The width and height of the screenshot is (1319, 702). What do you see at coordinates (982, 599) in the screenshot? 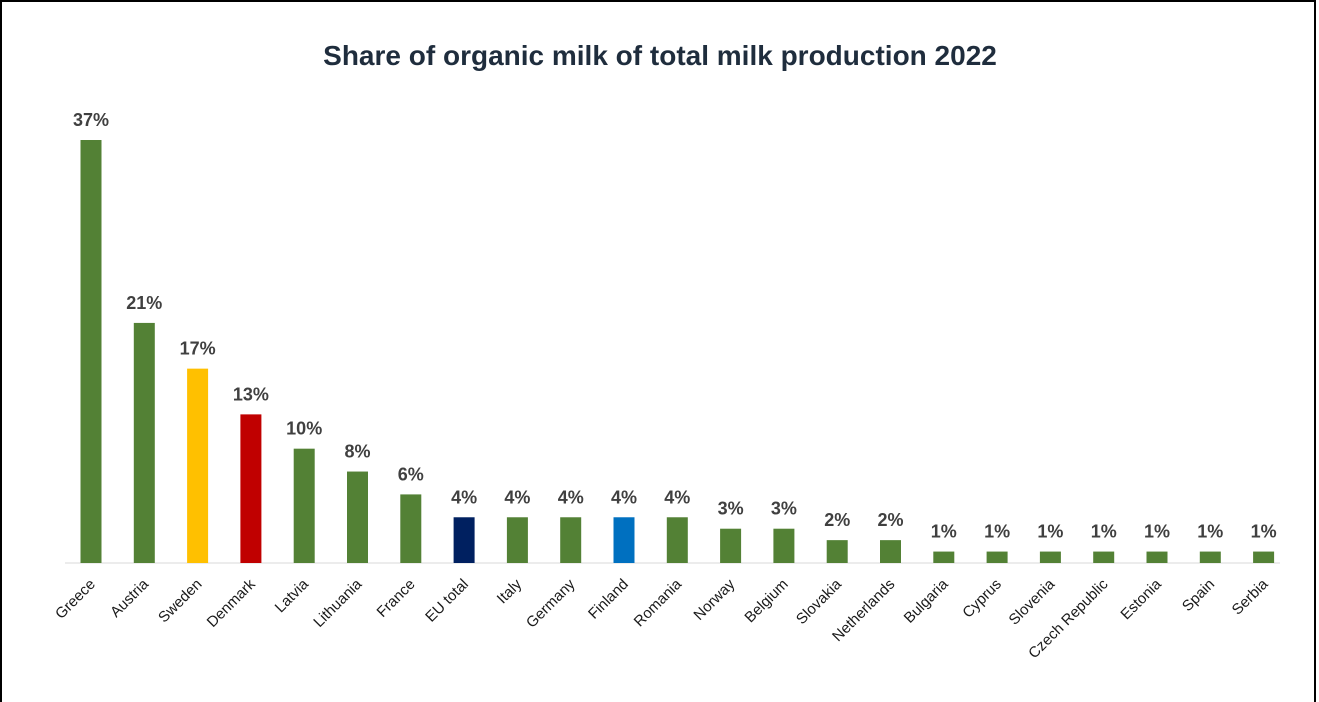
I see `category-label: Cyprus` at bounding box center [982, 599].